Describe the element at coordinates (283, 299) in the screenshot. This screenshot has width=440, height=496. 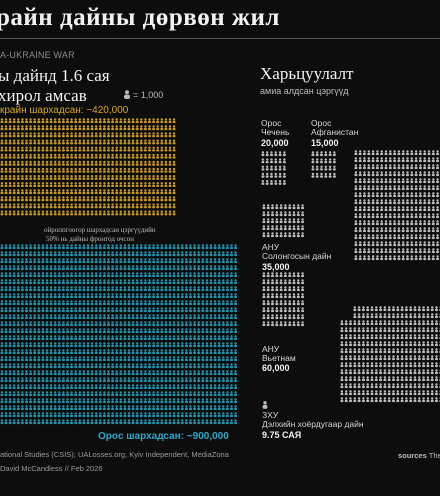
I see `vietnam-pictogram` at that location.